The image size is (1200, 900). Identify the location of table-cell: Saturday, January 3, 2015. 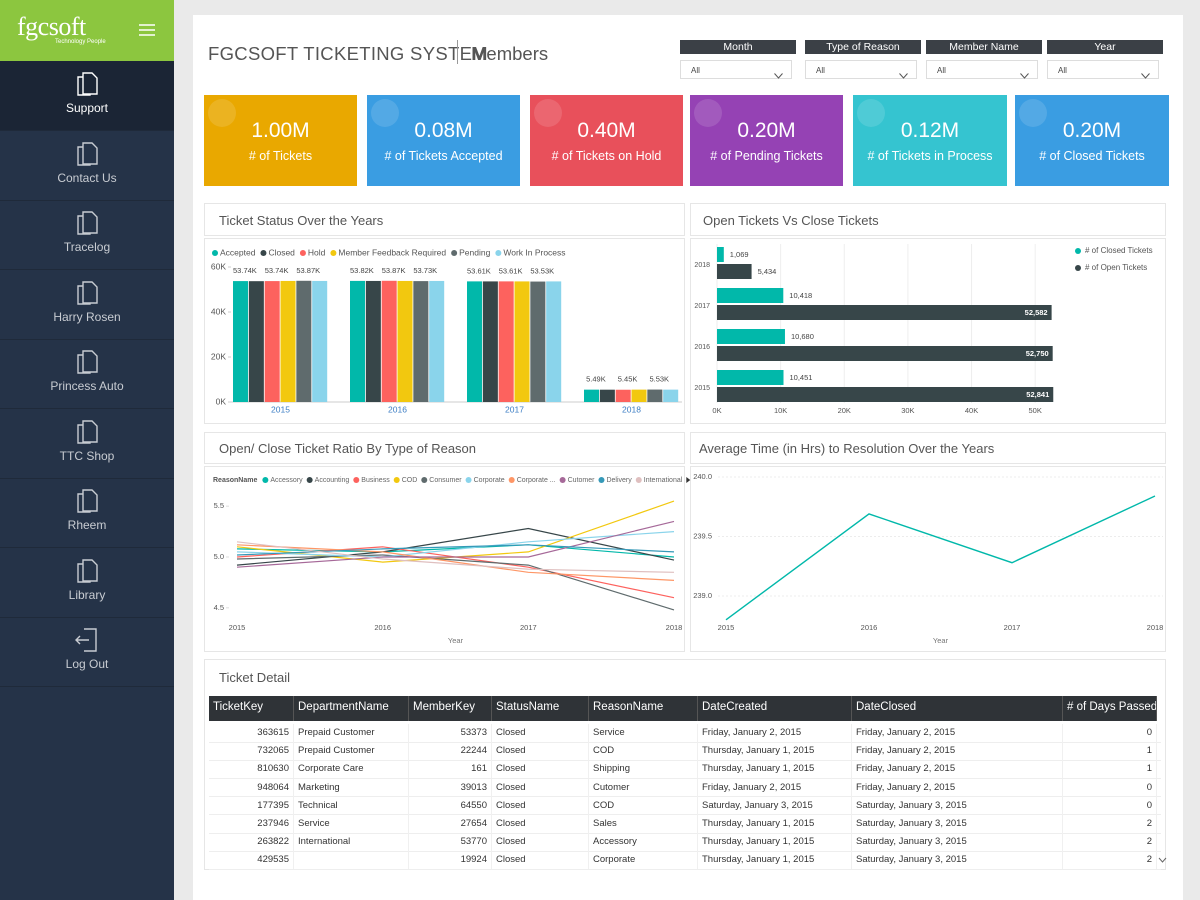
(957, 842).